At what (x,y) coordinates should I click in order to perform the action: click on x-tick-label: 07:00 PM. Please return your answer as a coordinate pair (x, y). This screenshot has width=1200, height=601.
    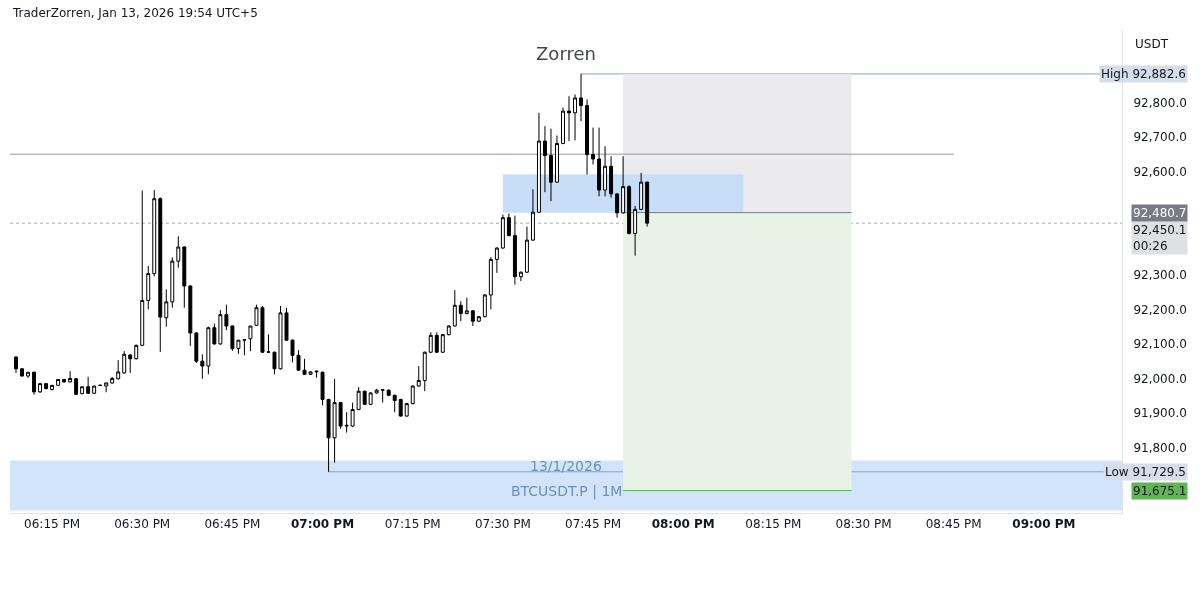
    Looking at the image, I should click on (323, 524).